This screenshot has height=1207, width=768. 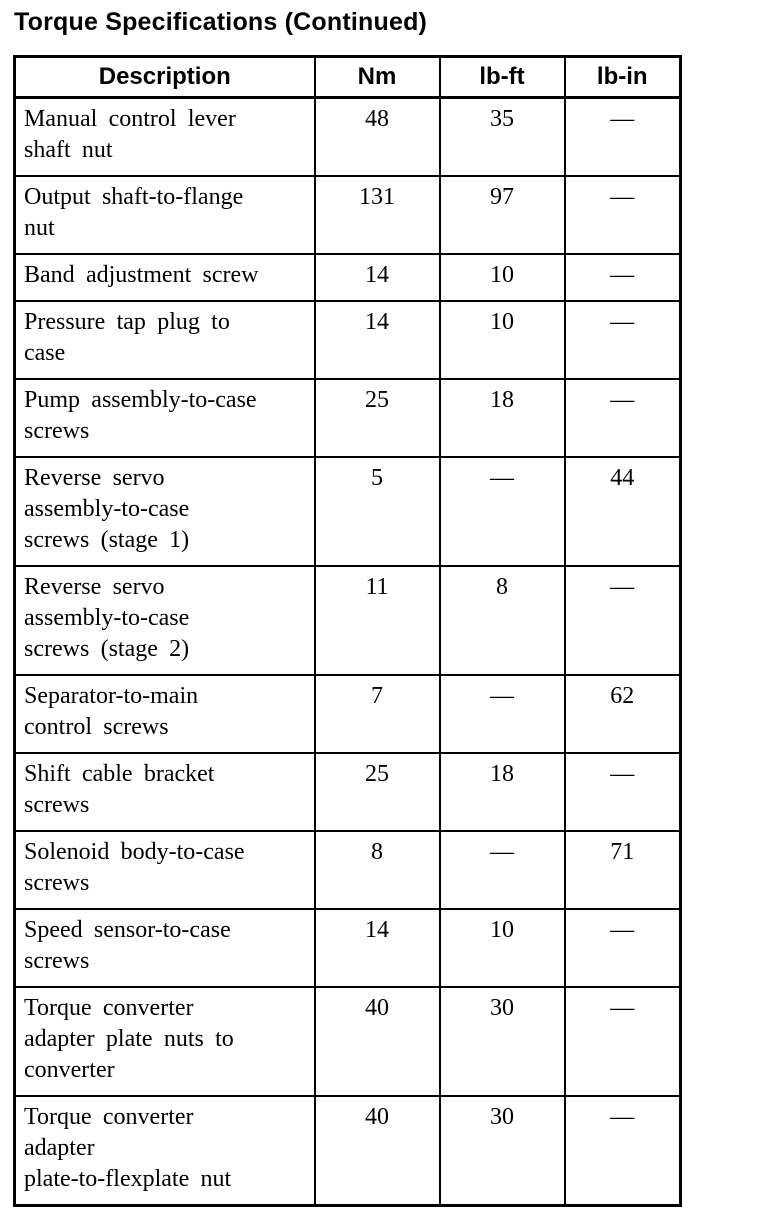 I want to click on description-cell: Solenoid body-to-case screws, so click(x=164, y=870).